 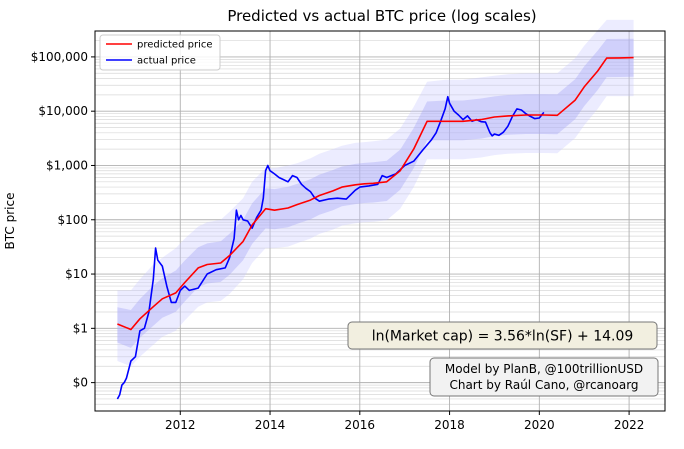 I want to click on y-tick-label-4: $1,000, so click(x=67, y=165).